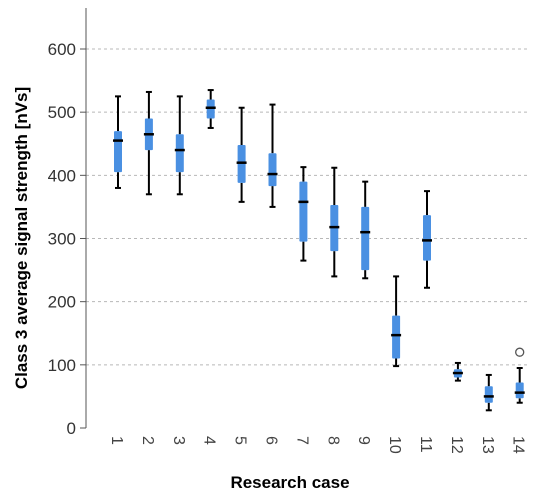 This screenshot has width=550, height=500. I want to click on x-tick-label: 14, so click(518, 445).